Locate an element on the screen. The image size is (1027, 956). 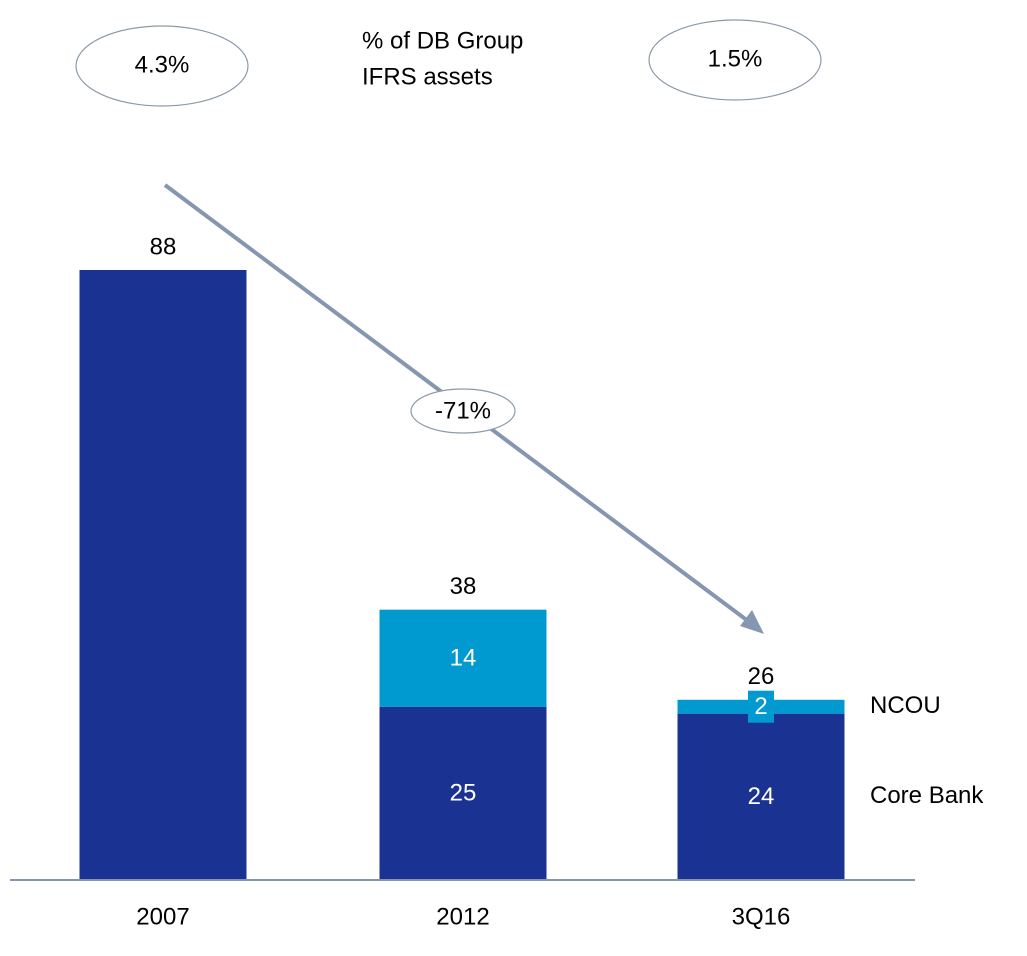
ratio-caption: IFRS assets is located at coordinates (427, 76).